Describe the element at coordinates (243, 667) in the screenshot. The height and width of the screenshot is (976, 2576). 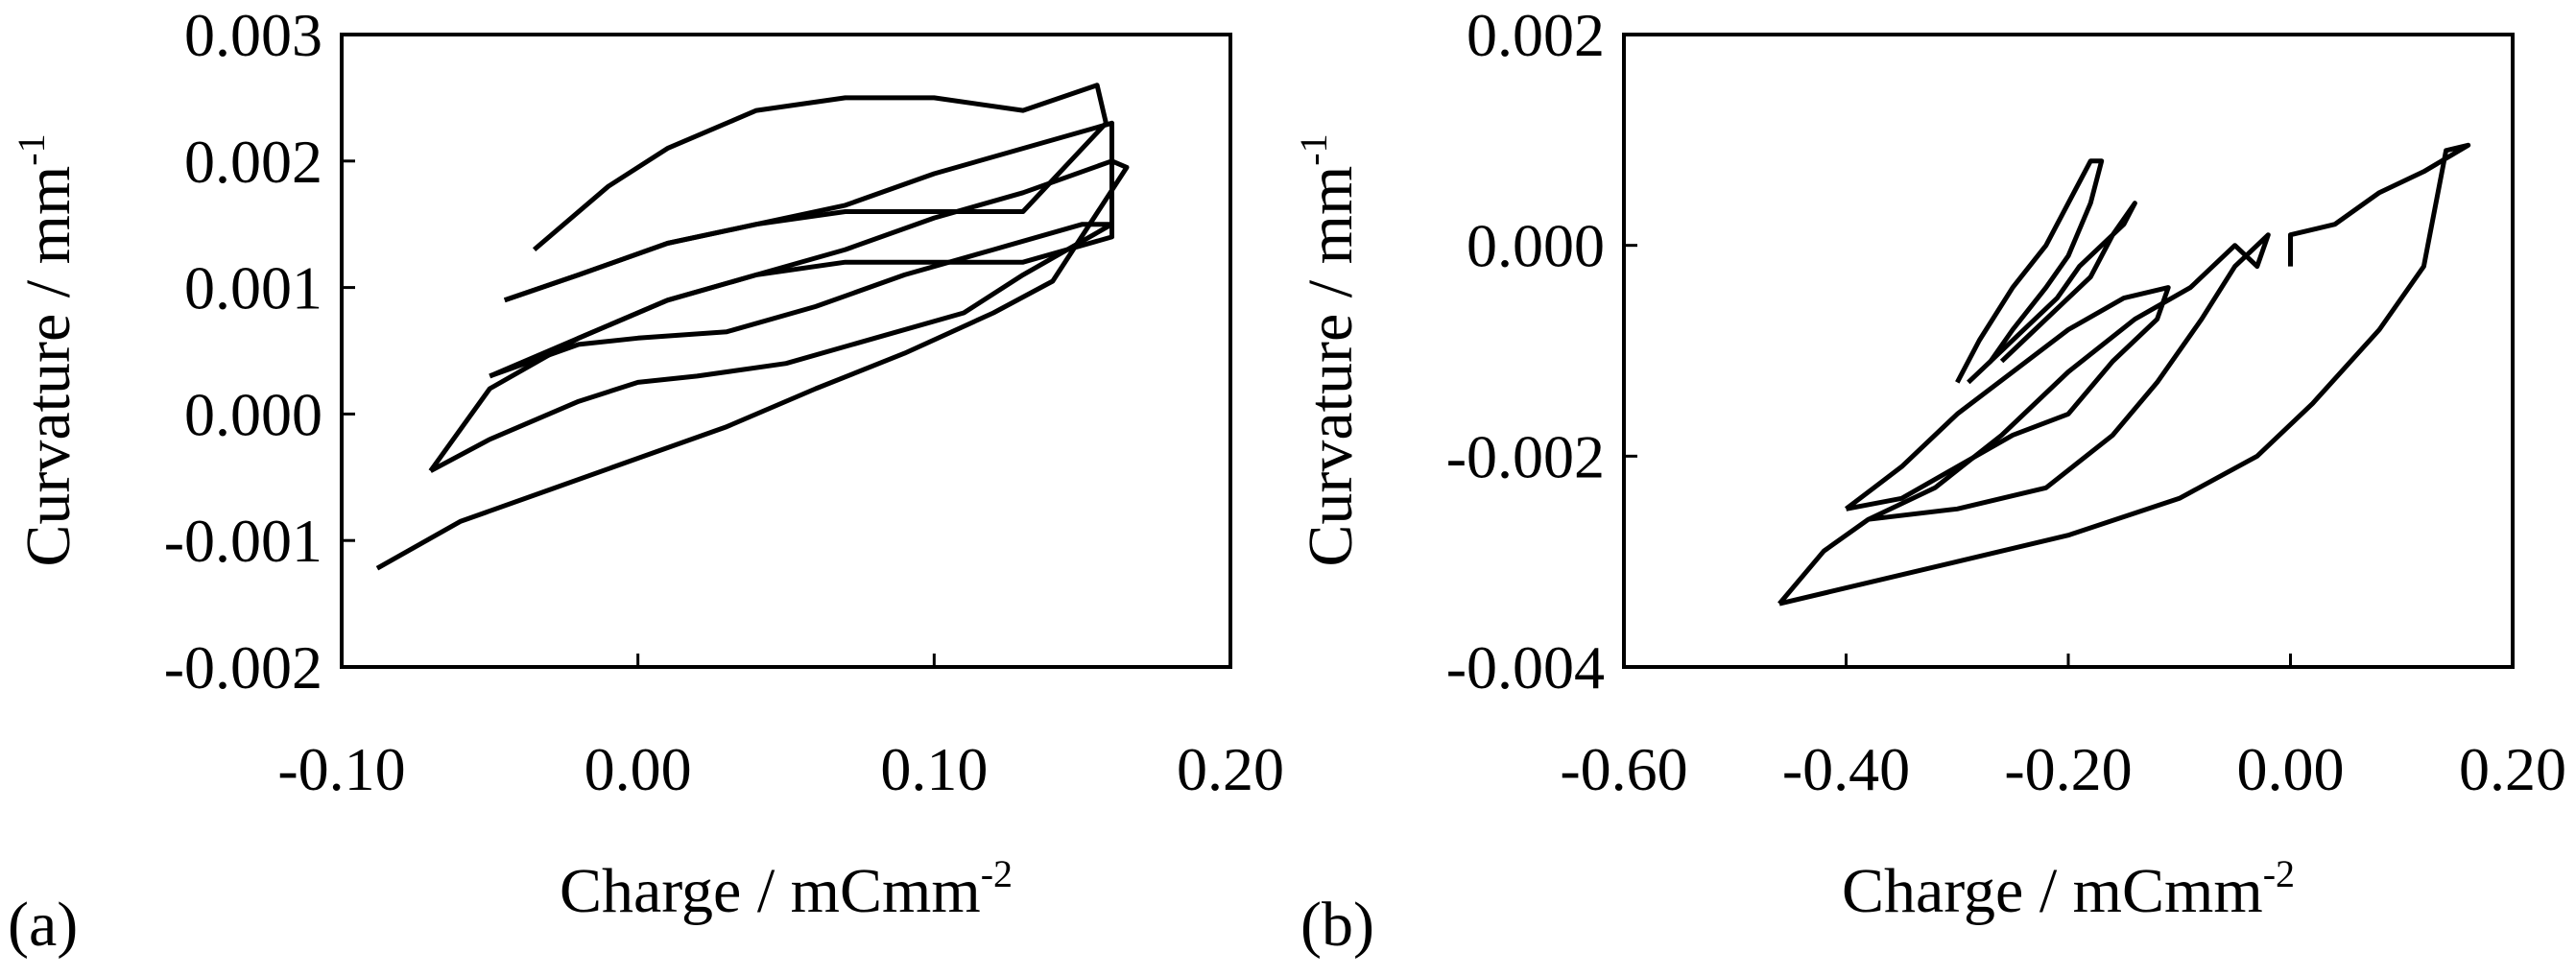
I see `y-tick-label-a-0: -0.002` at that location.